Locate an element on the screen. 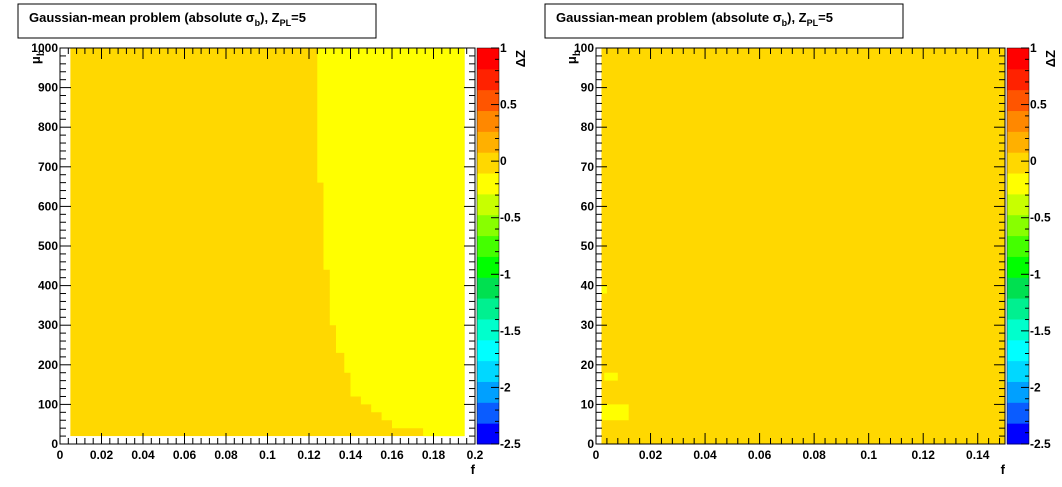 This screenshot has height=487, width=1062. y-tick-label: 300 is located at coordinates (48, 325).